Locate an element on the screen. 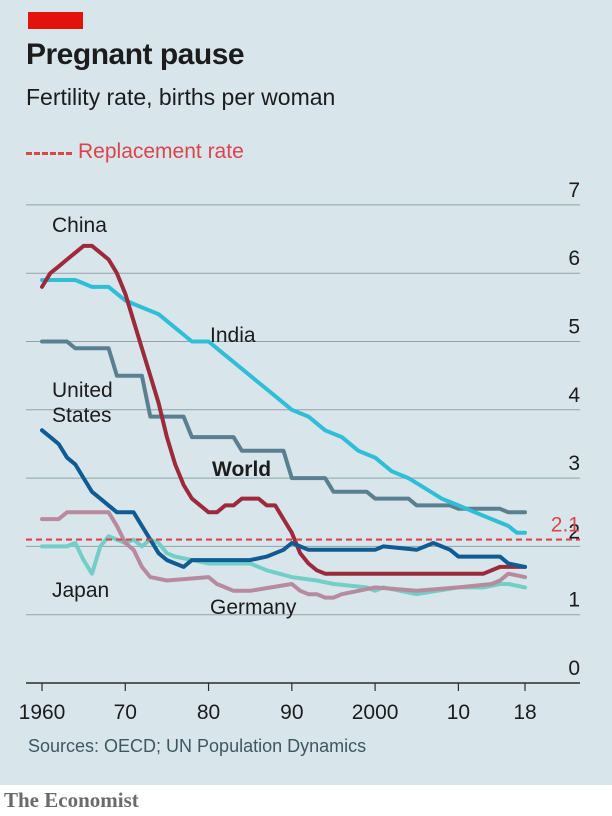 Image resolution: width=612 pixels, height=816 pixels. series-label-india: India is located at coordinates (233, 335).